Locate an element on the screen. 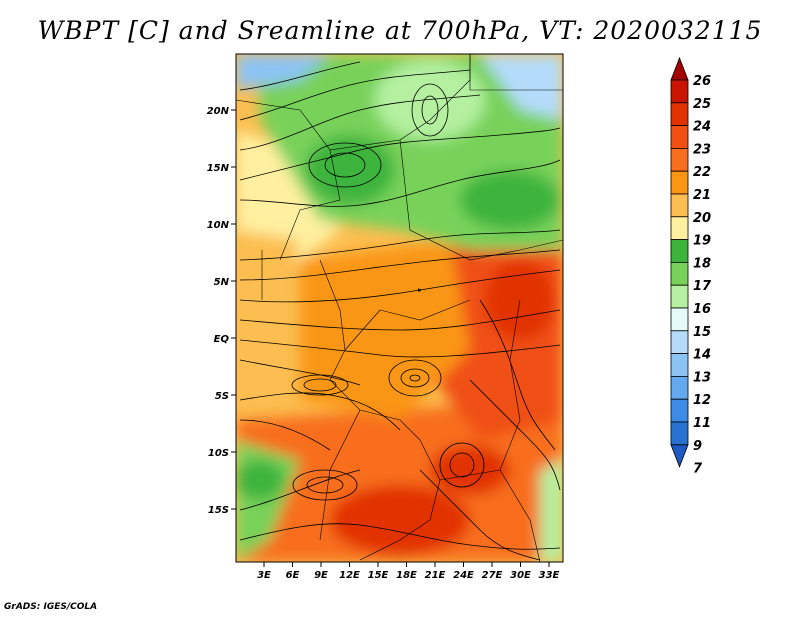  lon-tick-label: 18E is located at coordinates (406, 575).